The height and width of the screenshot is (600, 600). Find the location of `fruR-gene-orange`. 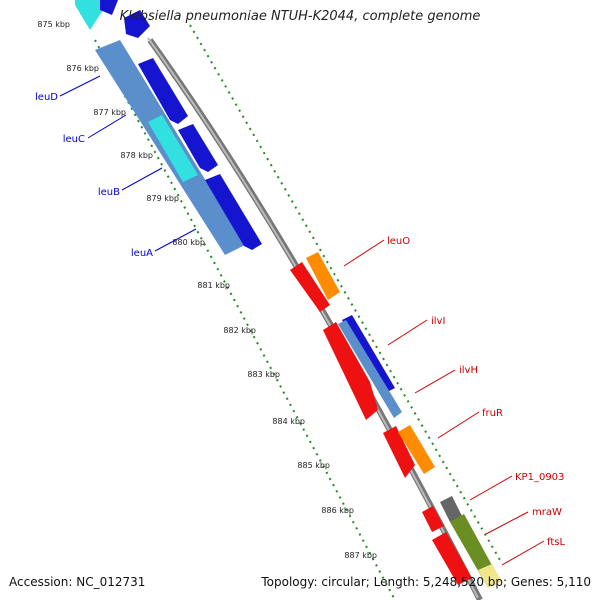

fruR-gene-orange is located at coordinates (416, 449).